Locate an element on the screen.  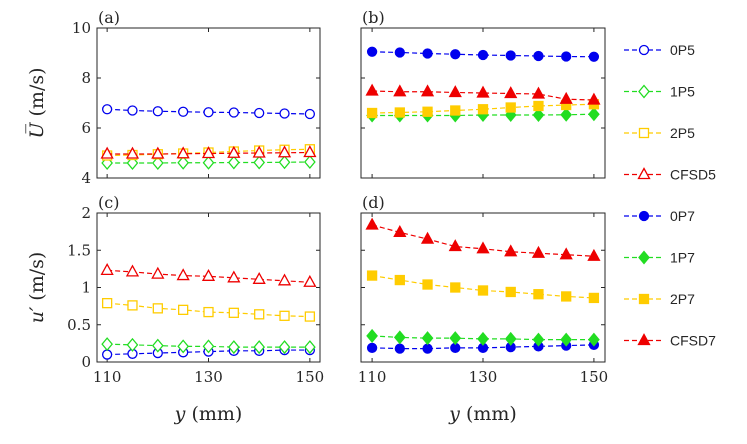
panel-c: 0 0.5 1 1.5 2 110 130 150 (c) is located at coordinates (195, 289).